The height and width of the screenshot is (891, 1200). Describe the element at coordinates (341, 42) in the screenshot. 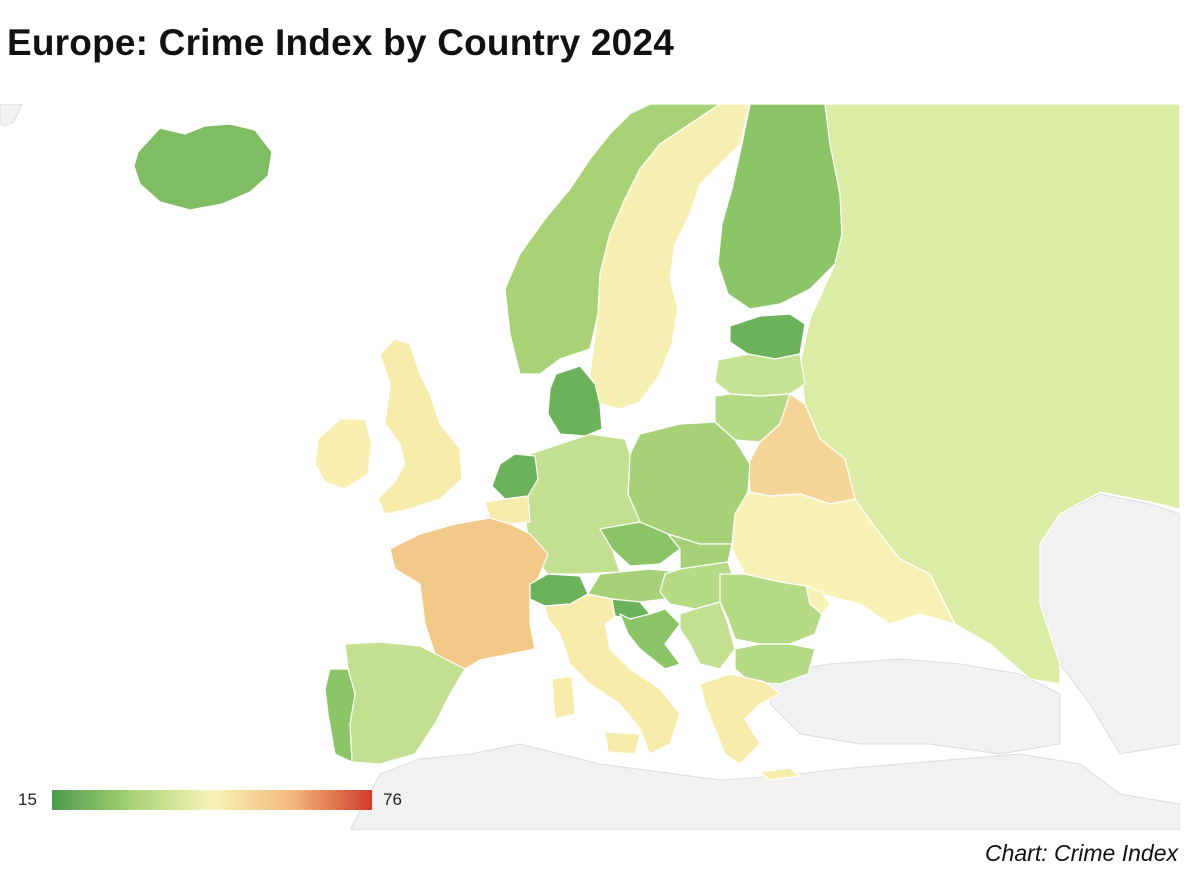

I see `page-title: Europe: Crime Index by Country 2024` at that location.